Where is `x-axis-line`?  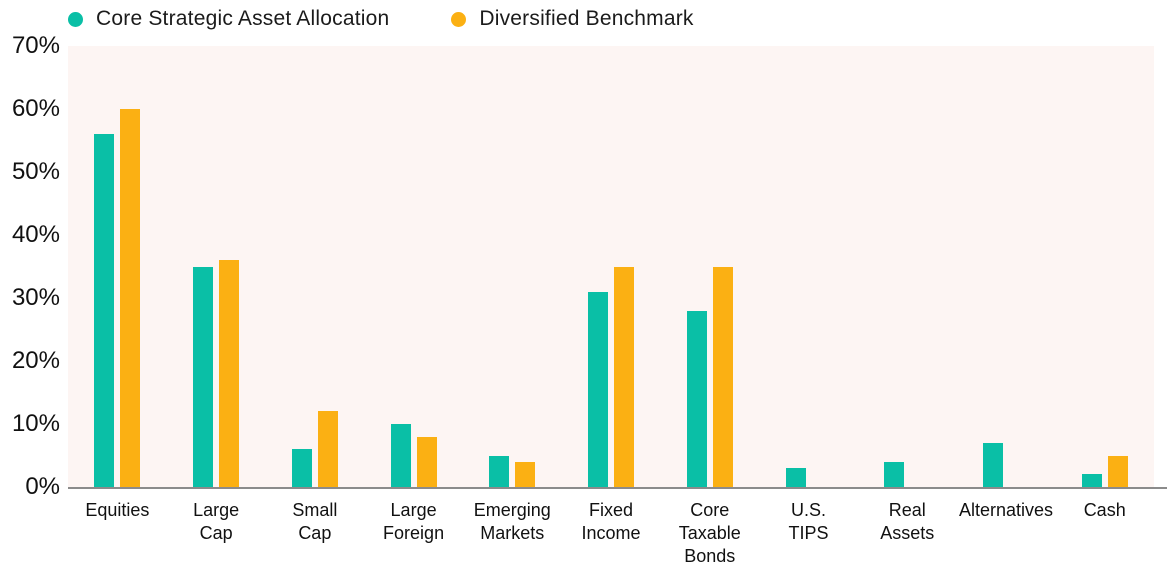
x-axis-line is located at coordinates (617, 488).